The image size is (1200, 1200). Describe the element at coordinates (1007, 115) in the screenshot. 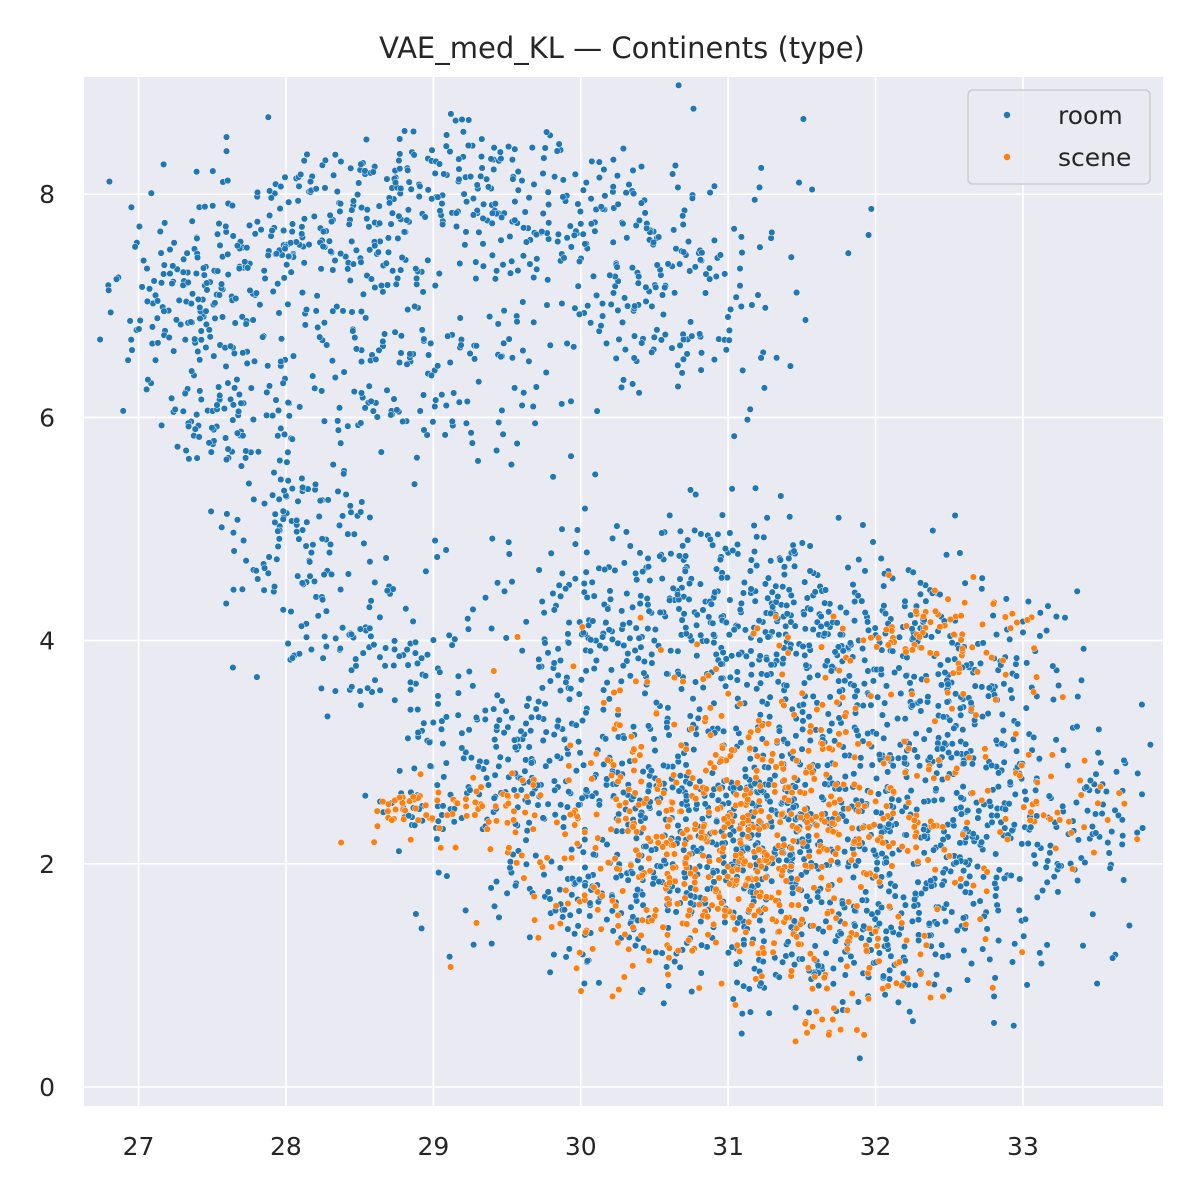

I see `legend-marker-room` at that location.